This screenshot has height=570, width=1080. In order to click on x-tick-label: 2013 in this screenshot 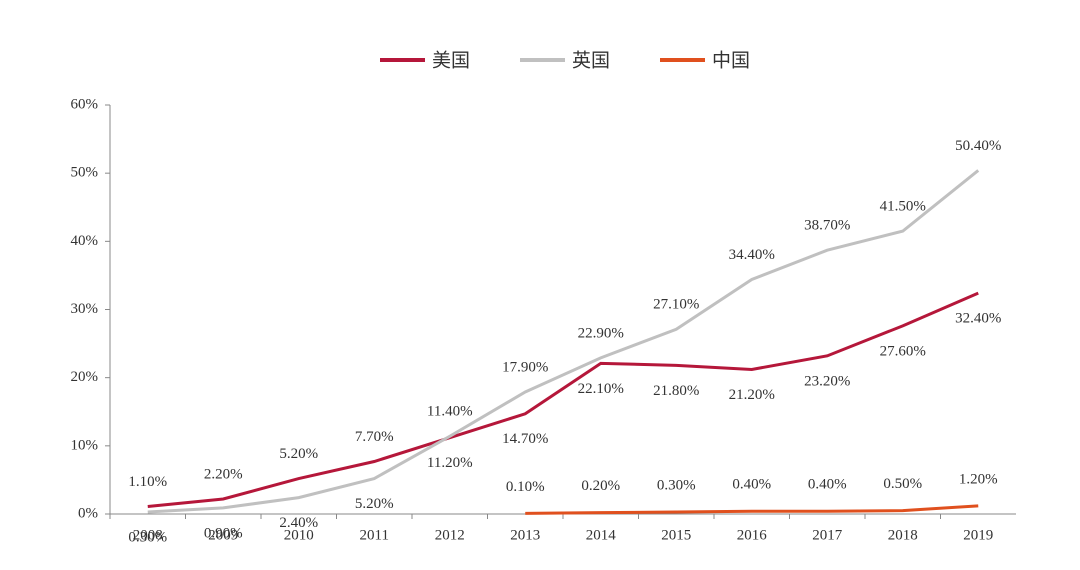, I will do `click(525, 535)`.